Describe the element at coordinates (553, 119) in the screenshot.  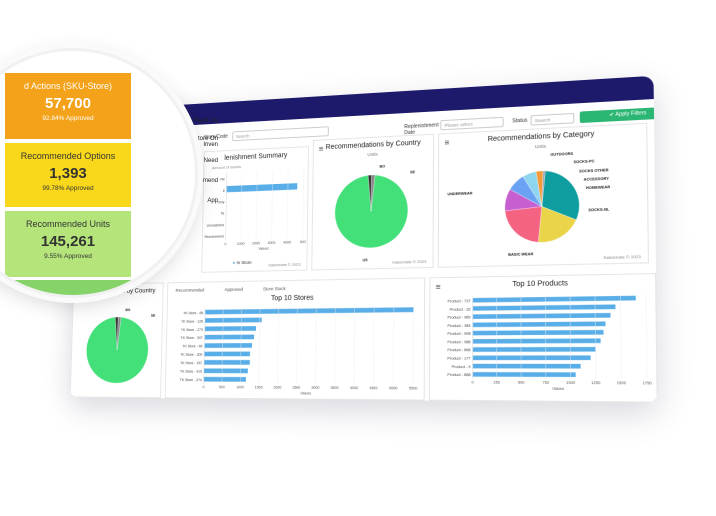
I see `status-filter-input: Search` at that location.